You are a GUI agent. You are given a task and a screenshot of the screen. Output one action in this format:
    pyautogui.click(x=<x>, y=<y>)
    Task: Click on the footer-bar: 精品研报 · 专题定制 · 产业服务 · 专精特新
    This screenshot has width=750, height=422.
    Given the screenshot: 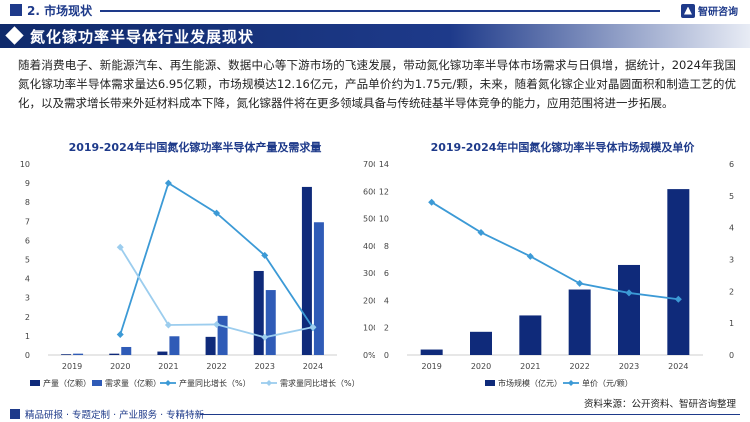 What is the action you would take?
    pyautogui.click(x=375, y=413)
    